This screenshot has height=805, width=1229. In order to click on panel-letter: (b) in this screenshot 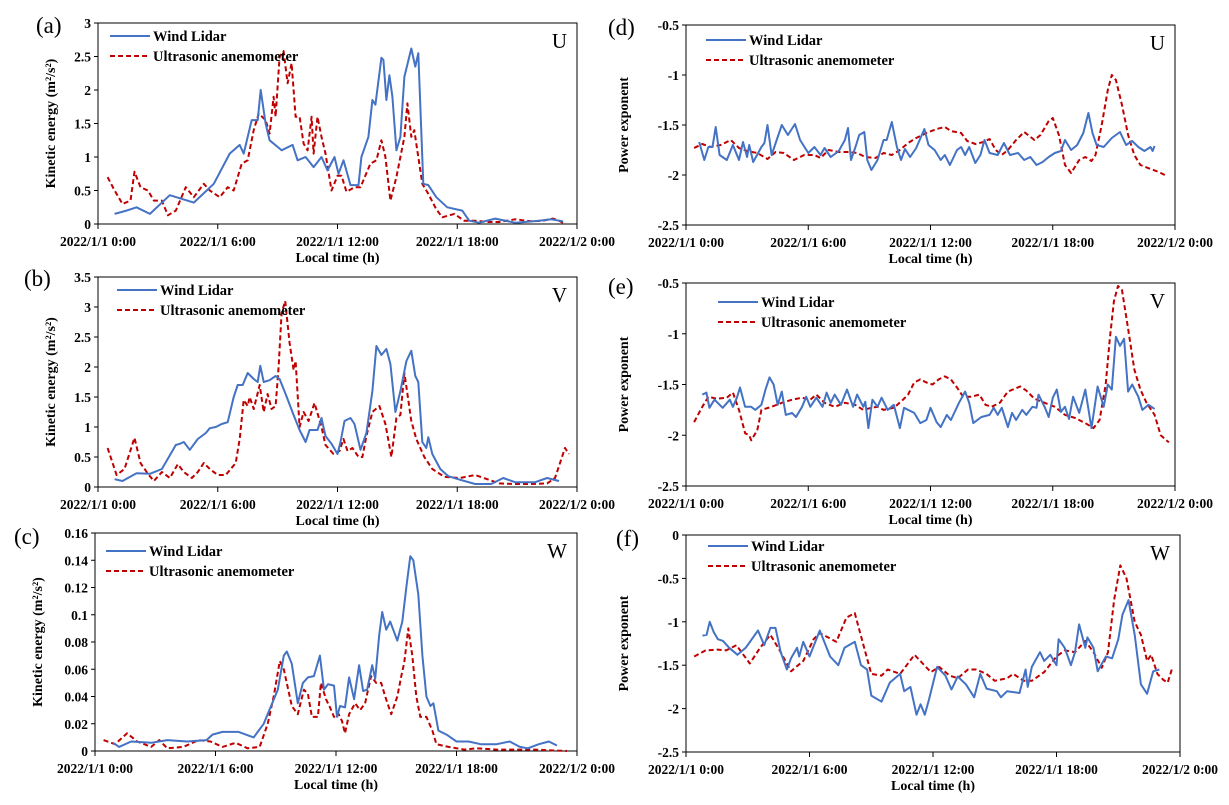, I will do `click(37, 278)`.